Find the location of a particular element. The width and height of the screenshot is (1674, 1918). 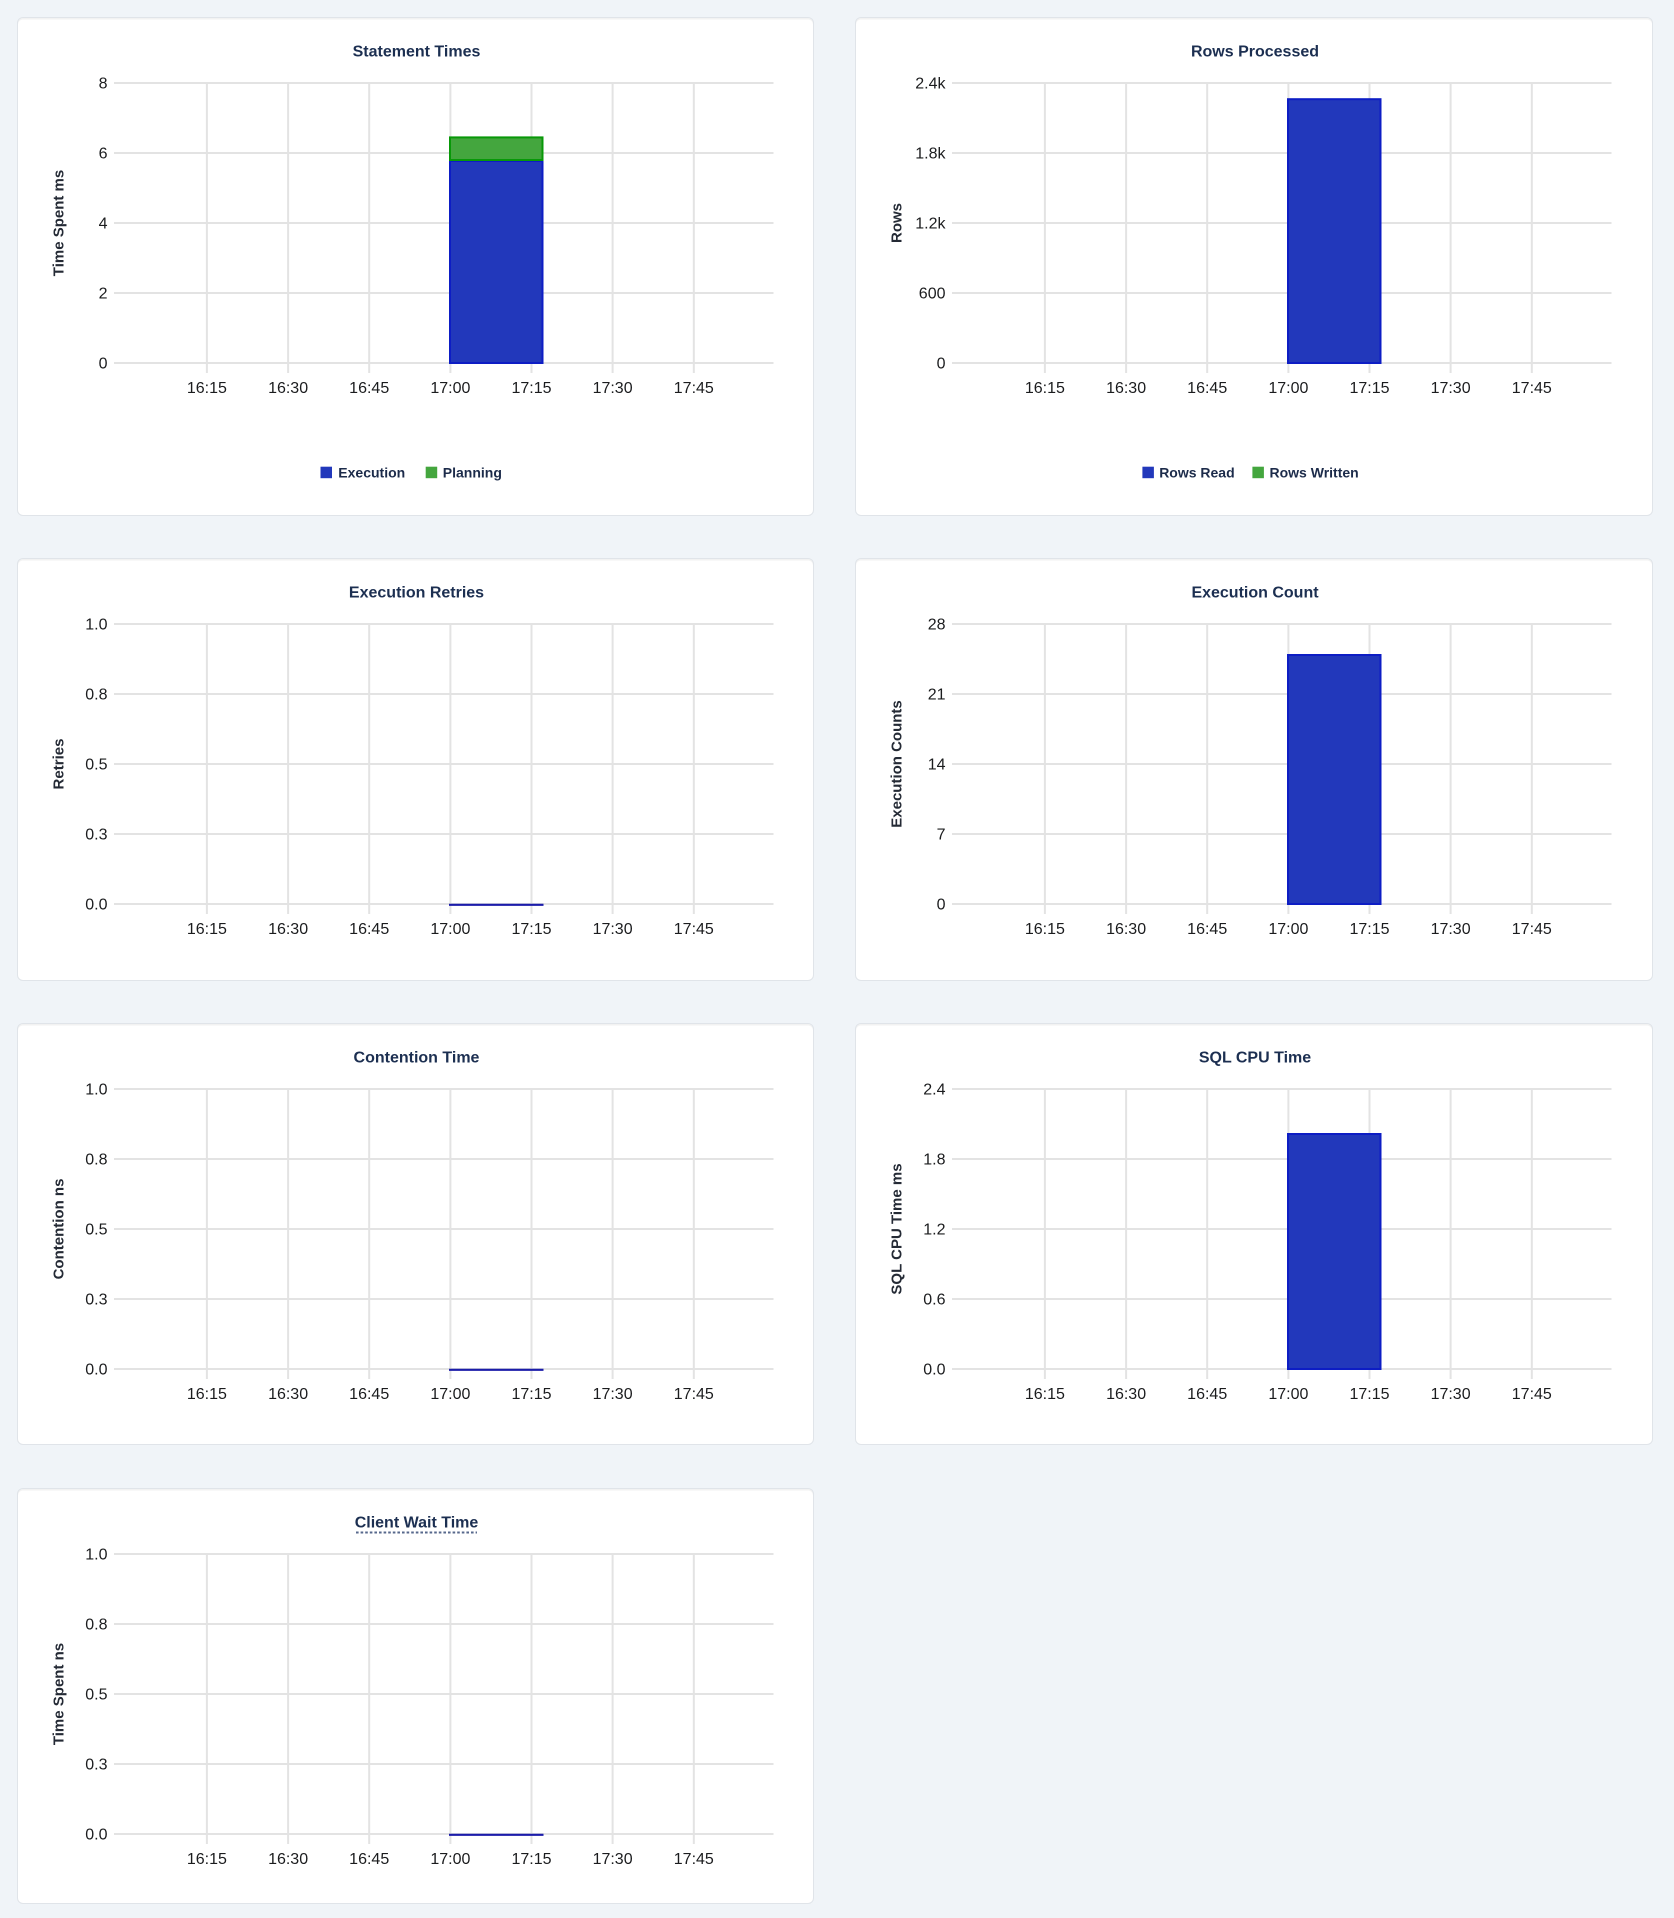

svg-text: Contention ns is located at coordinates (58, 1228).